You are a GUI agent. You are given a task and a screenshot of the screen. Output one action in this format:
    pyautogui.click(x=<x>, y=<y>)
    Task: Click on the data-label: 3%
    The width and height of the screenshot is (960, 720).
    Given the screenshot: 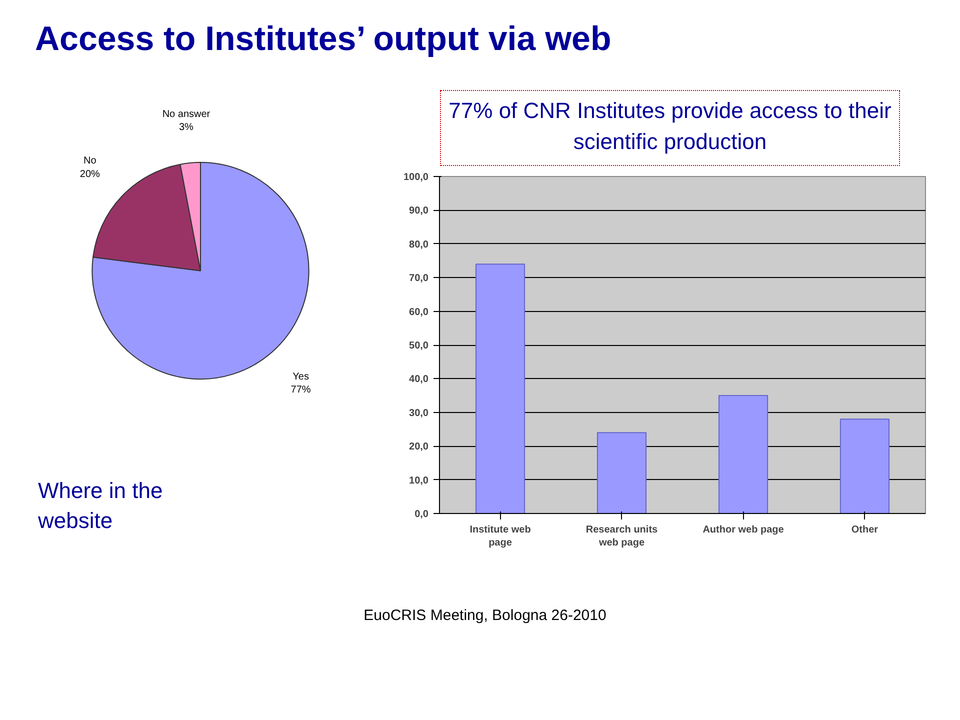 What is the action you would take?
    pyautogui.click(x=186, y=128)
    